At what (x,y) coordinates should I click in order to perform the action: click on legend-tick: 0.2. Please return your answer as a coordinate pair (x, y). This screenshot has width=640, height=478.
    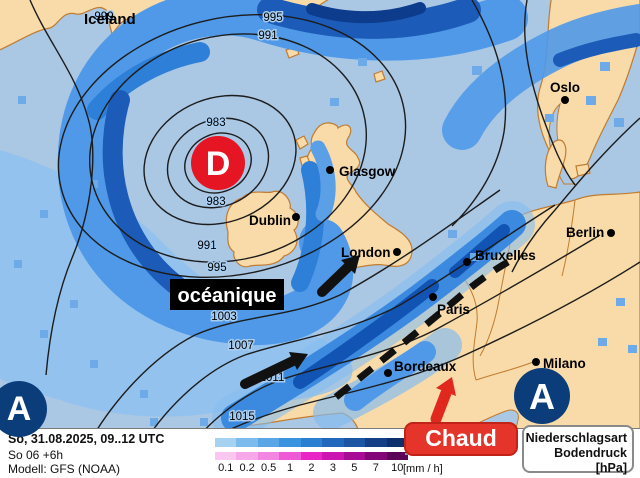
    Looking at the image, I should click on (247, 468).